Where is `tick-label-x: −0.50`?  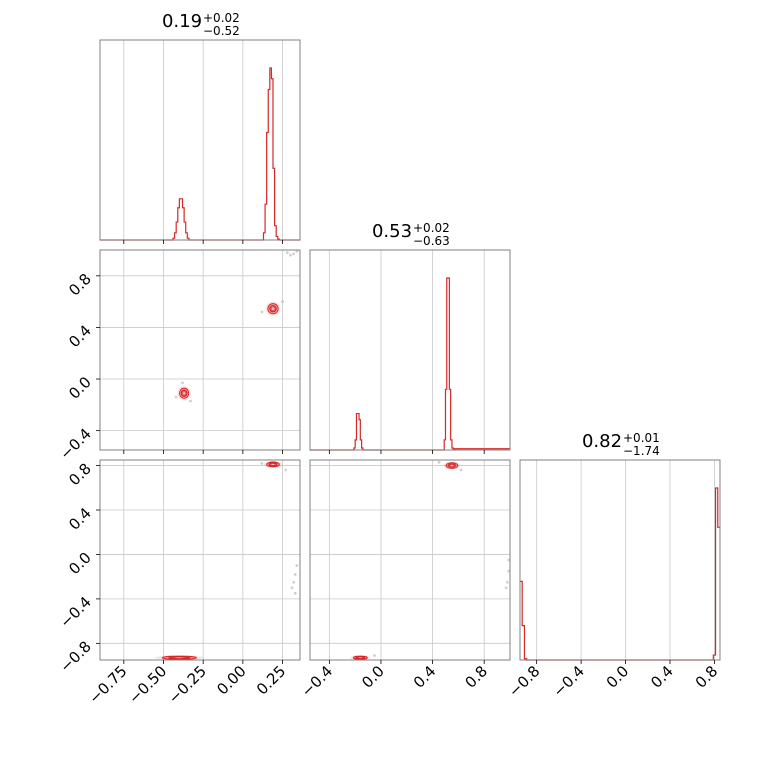
tick-label-x: −0.50 is located at coordinates (147, 684).